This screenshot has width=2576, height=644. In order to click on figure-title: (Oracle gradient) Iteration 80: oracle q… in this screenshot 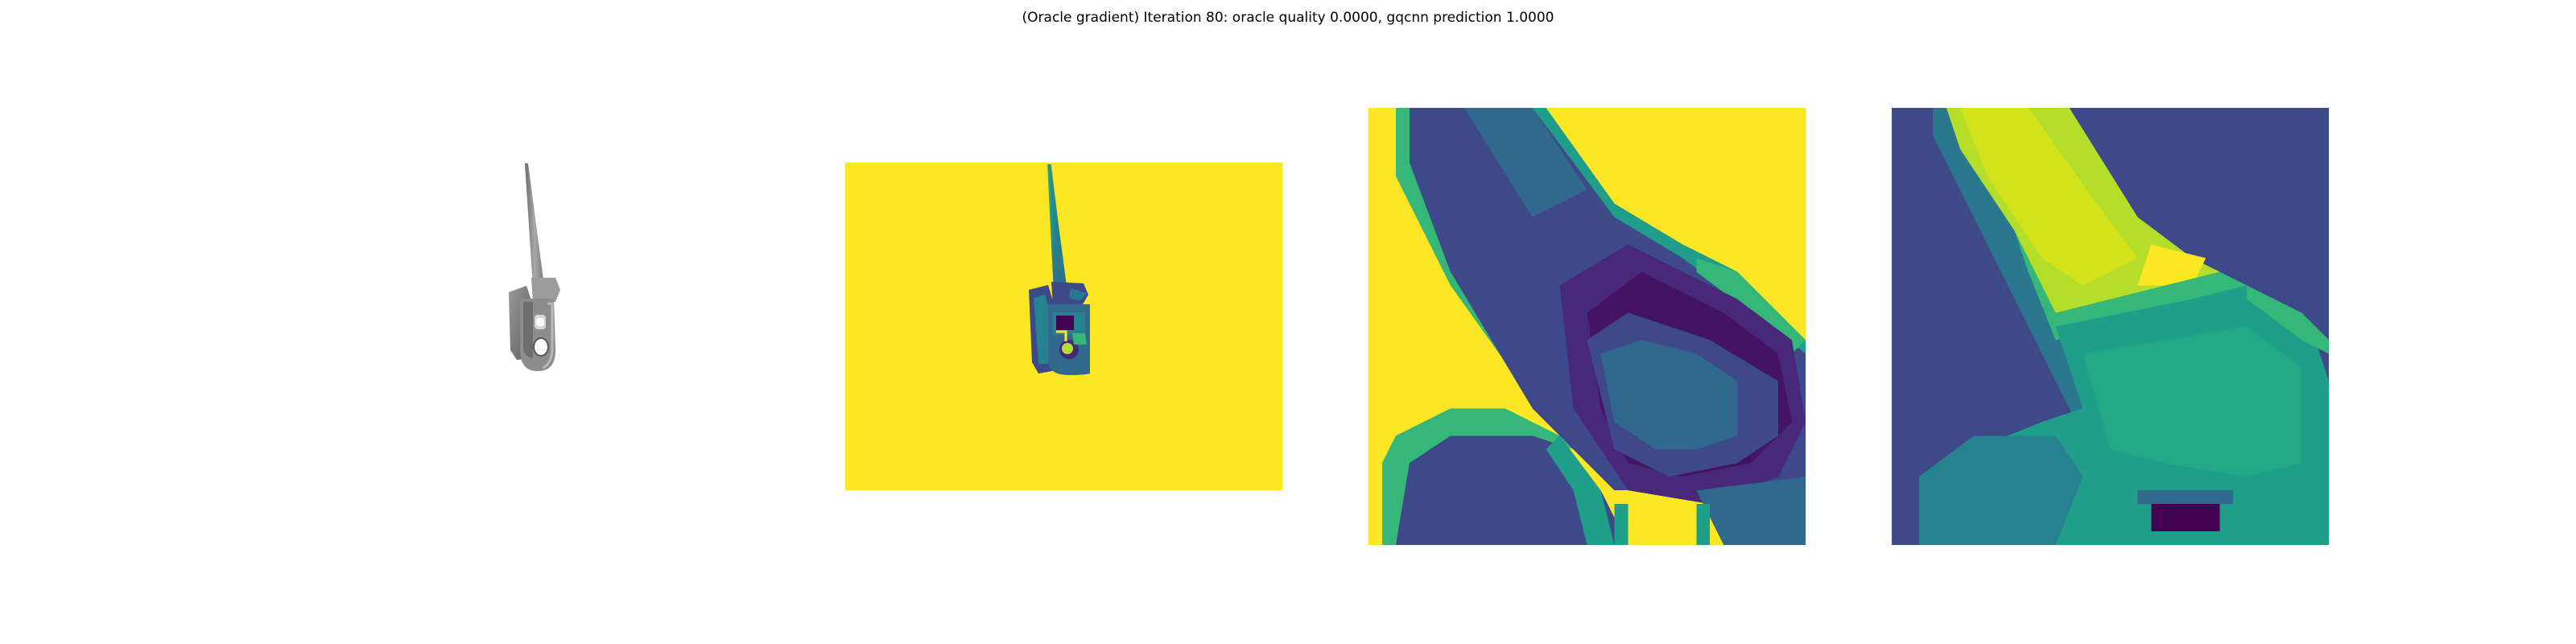, I will do `click(1288, 18)`.